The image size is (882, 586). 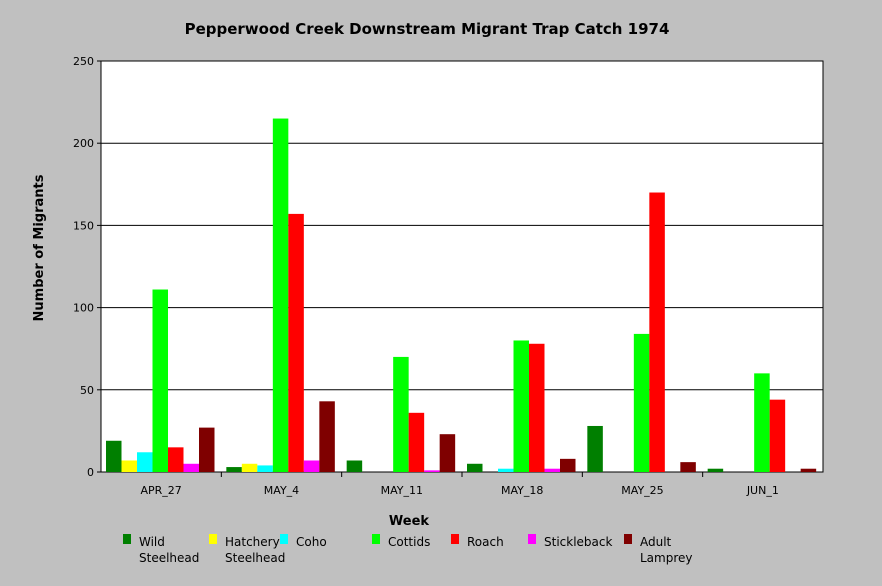 I want to click on legend-label: Roach, so click(x=485, y=542).